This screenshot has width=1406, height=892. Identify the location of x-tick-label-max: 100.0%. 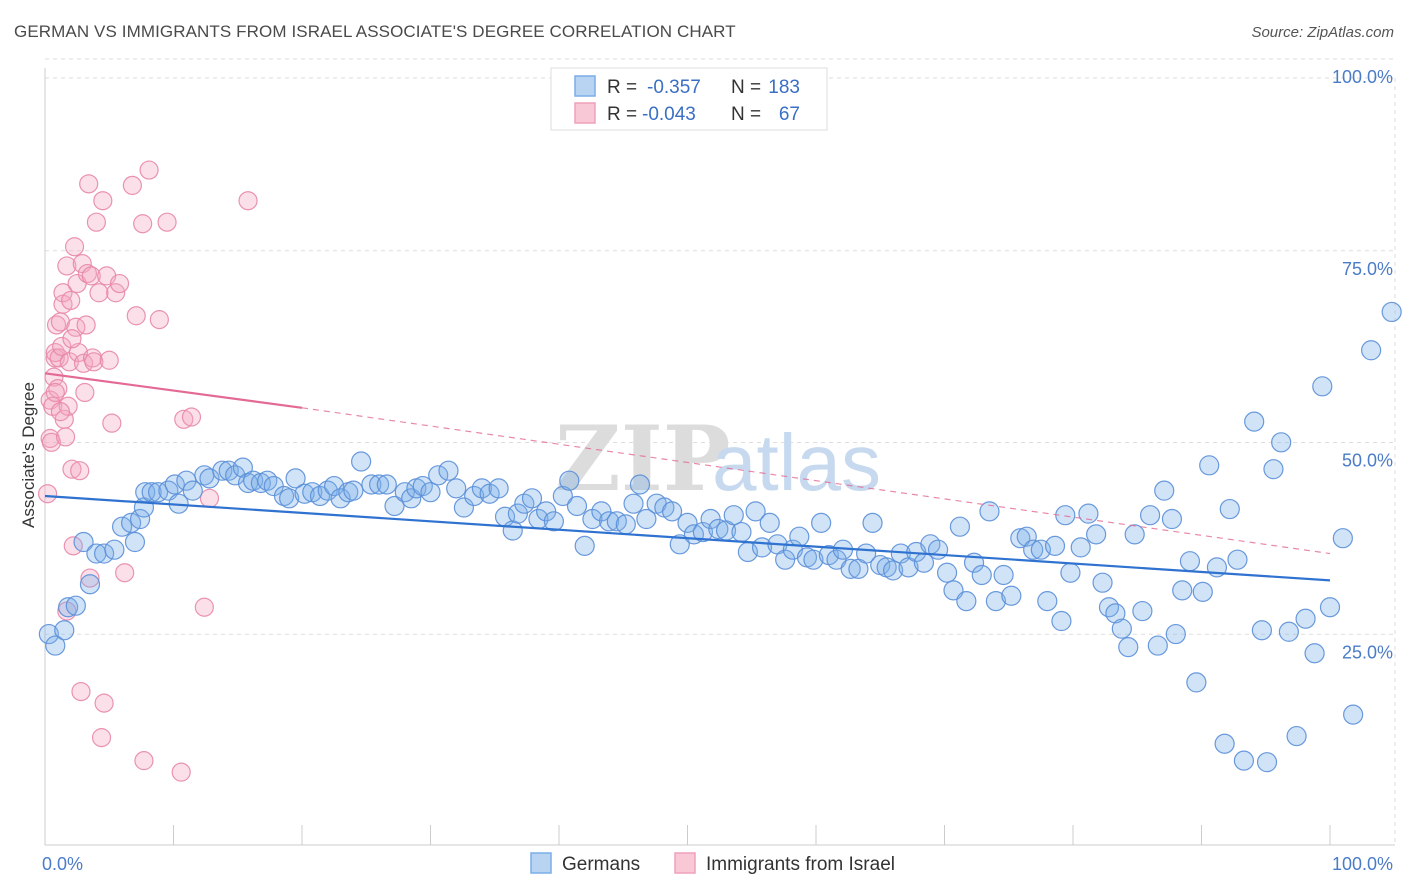
(1362, 864).